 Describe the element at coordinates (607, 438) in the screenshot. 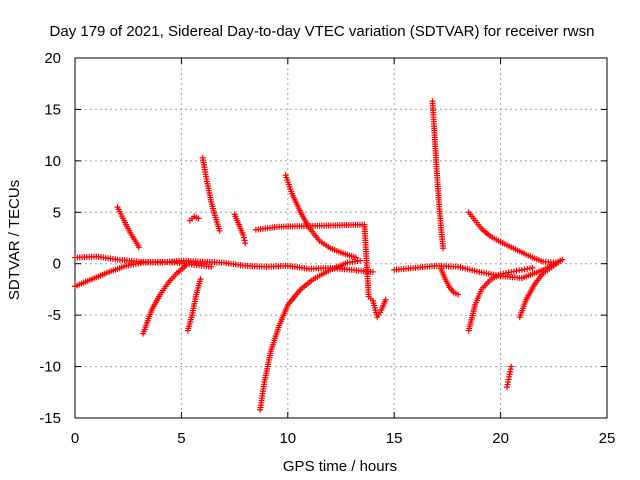

I see `x-tick-label: 25` at that location.